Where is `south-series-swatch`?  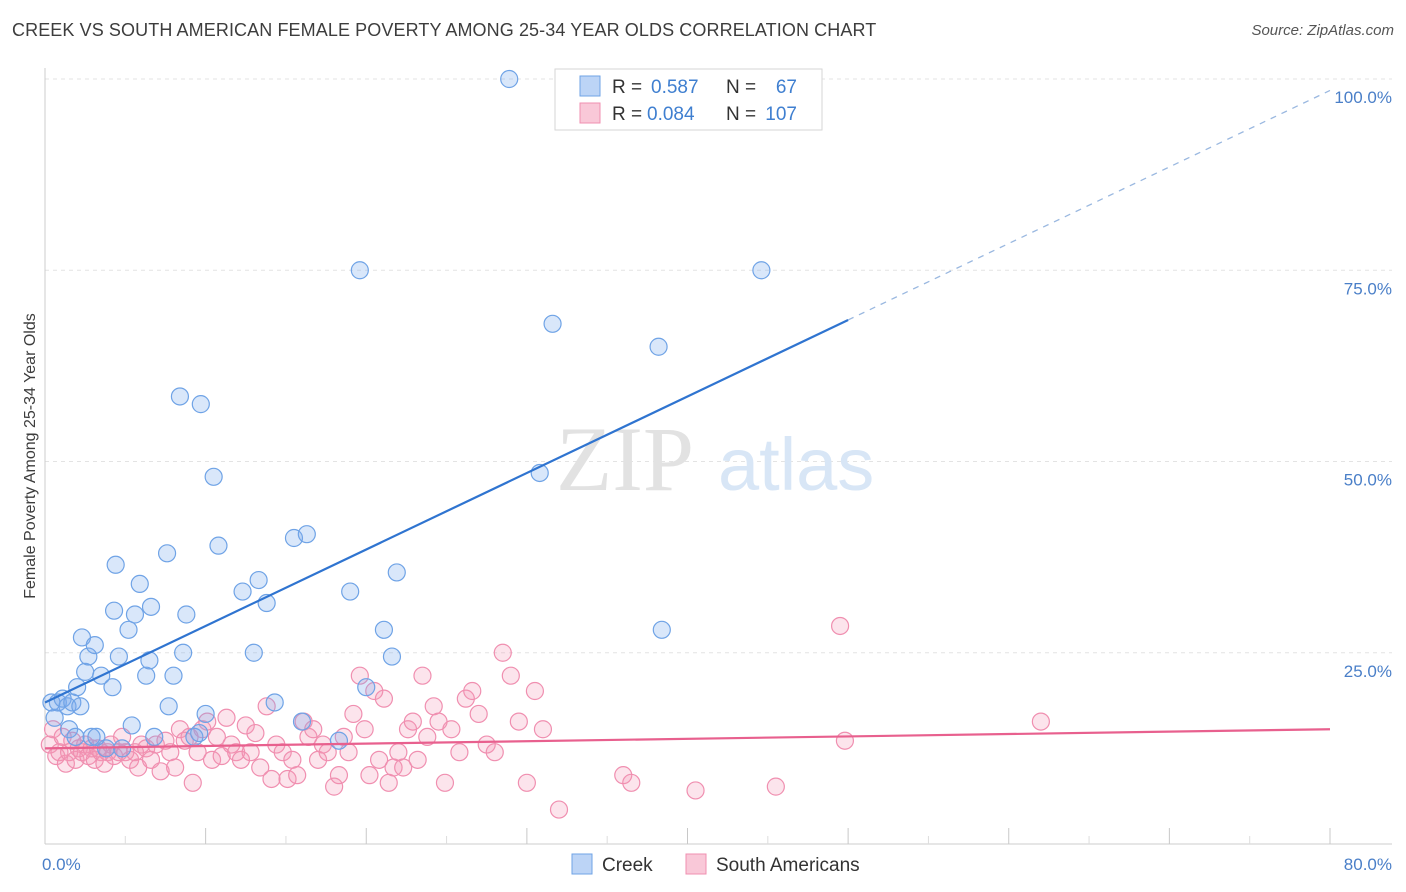 south-series-swatch is located at coordinates (696, 864).